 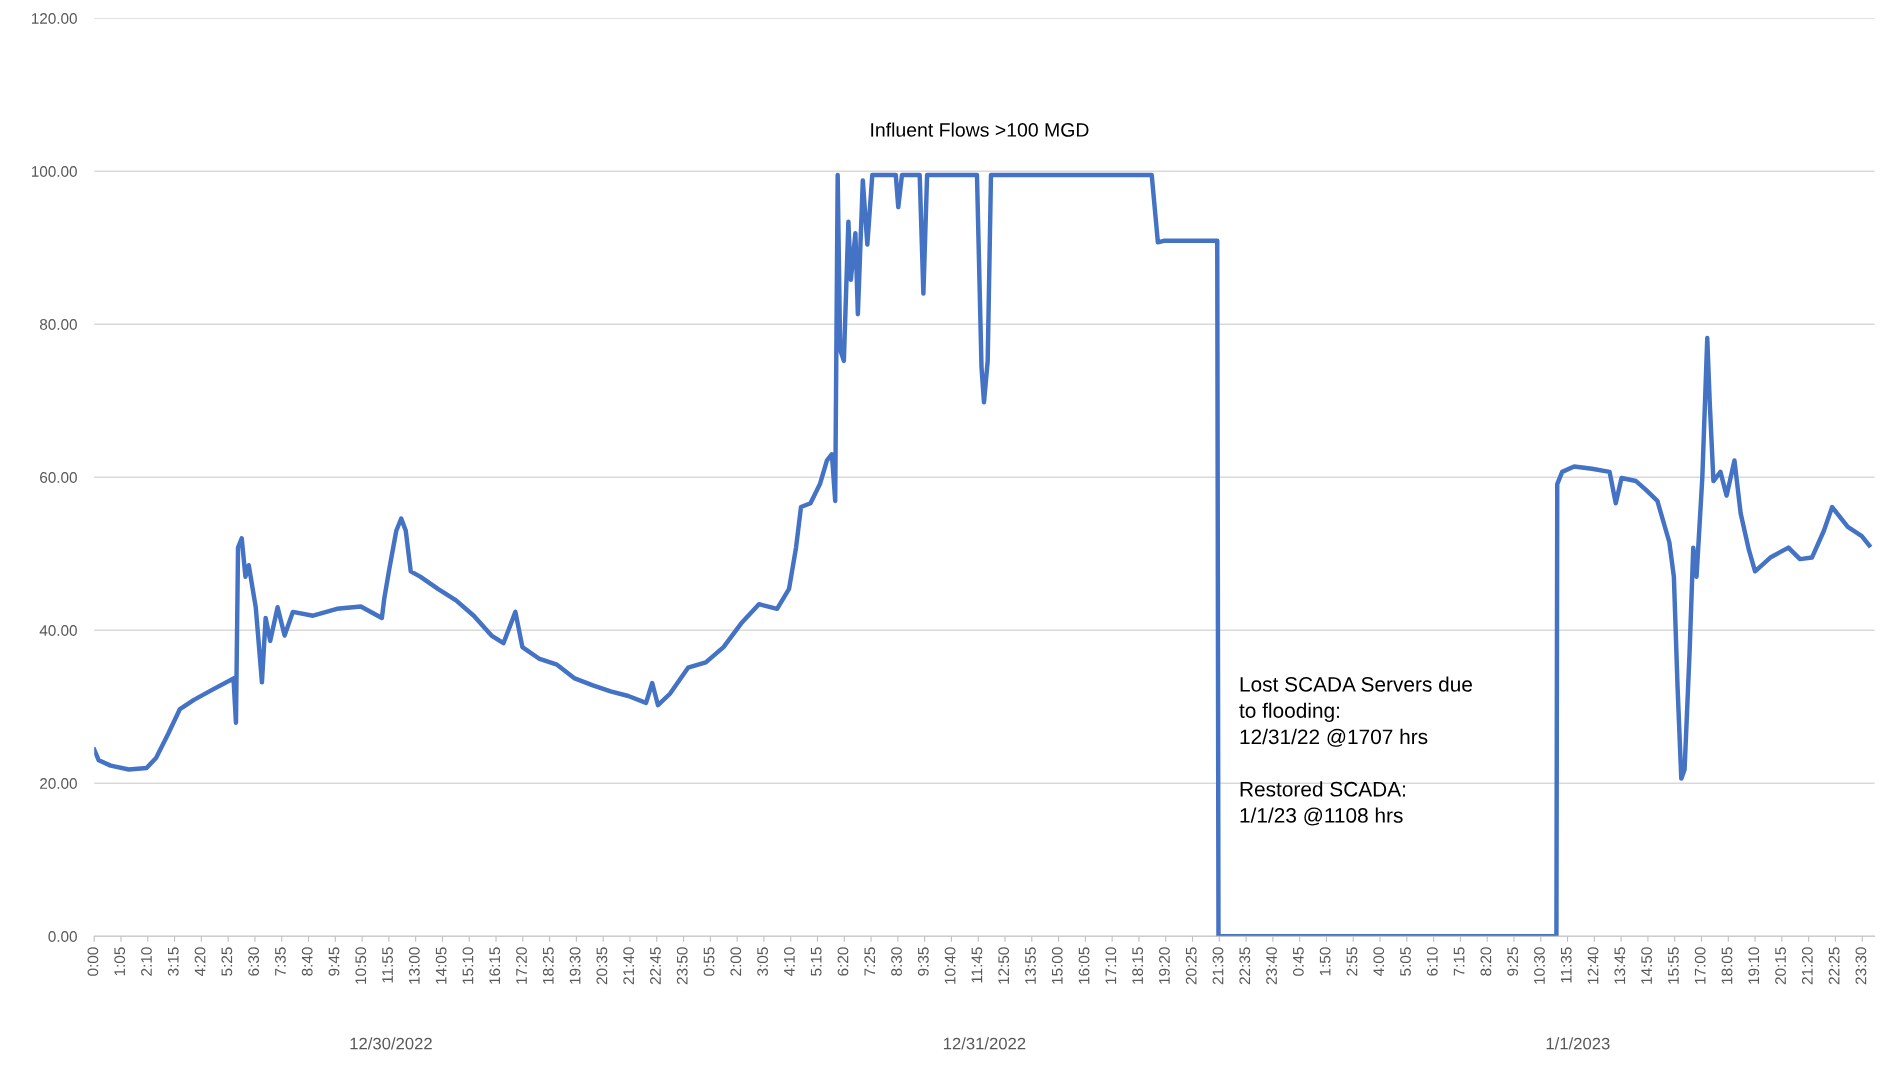 I want to click on x-tick-label: 22:35, so click(x=1245, y=966).